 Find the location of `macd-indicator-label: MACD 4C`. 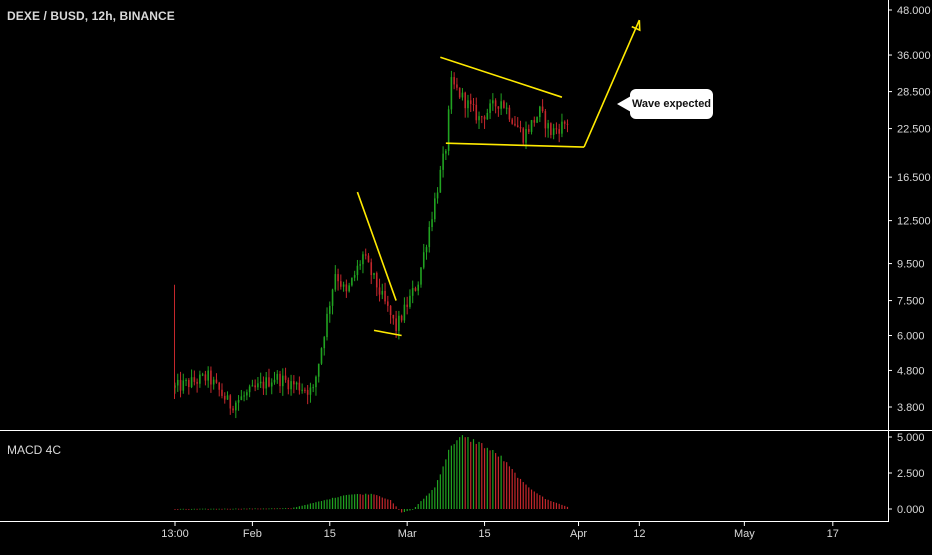

macd-indicator-label: MACD 4C is located at coordinates (34, 450).